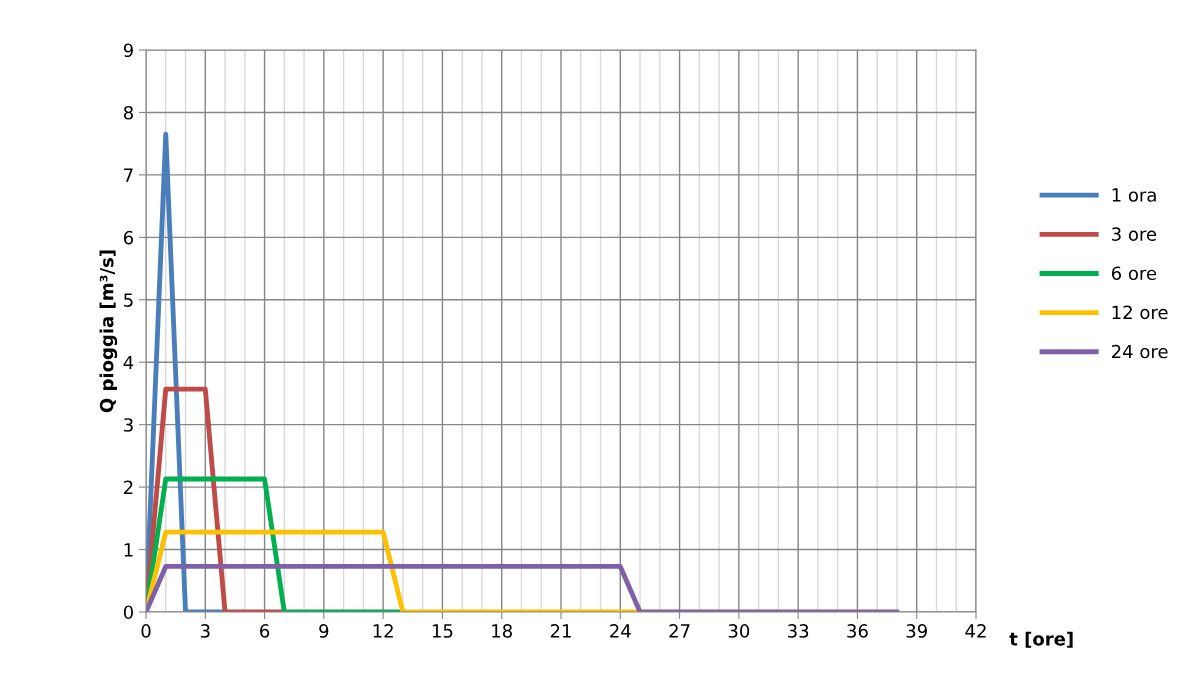  What do you see at coordinates (108, 331) in the screenshot?
I see `y-axis-title: Q pioggia [m³/s]` at bounding box center [108, 331].